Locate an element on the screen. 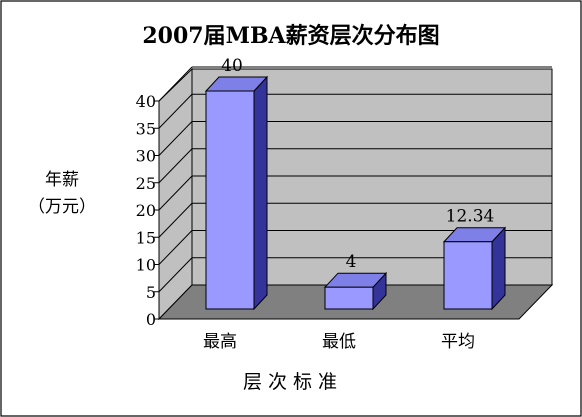  y-tick-label: 10 is located at coordinates (146, 265).